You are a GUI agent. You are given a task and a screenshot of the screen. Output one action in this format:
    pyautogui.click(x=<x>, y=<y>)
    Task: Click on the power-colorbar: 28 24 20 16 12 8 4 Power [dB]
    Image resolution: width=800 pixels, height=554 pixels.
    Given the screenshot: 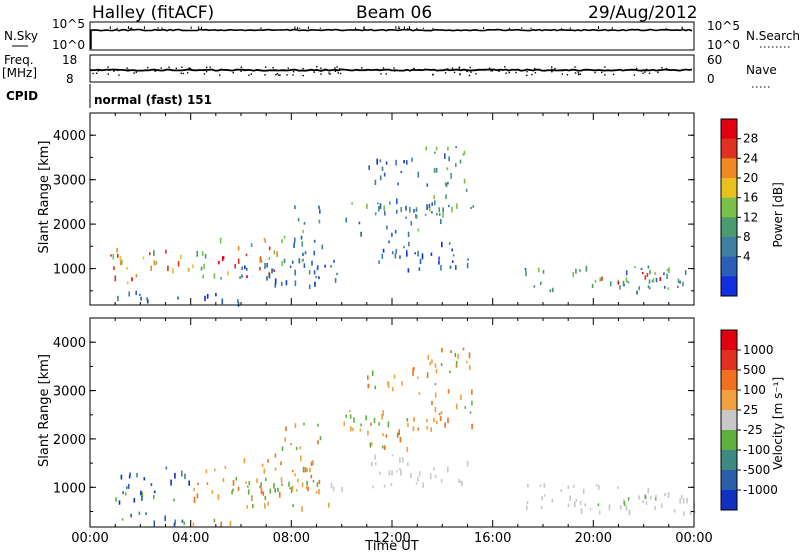 What is the action you would take?
    pyautogui.click(x=752, y=207)
    